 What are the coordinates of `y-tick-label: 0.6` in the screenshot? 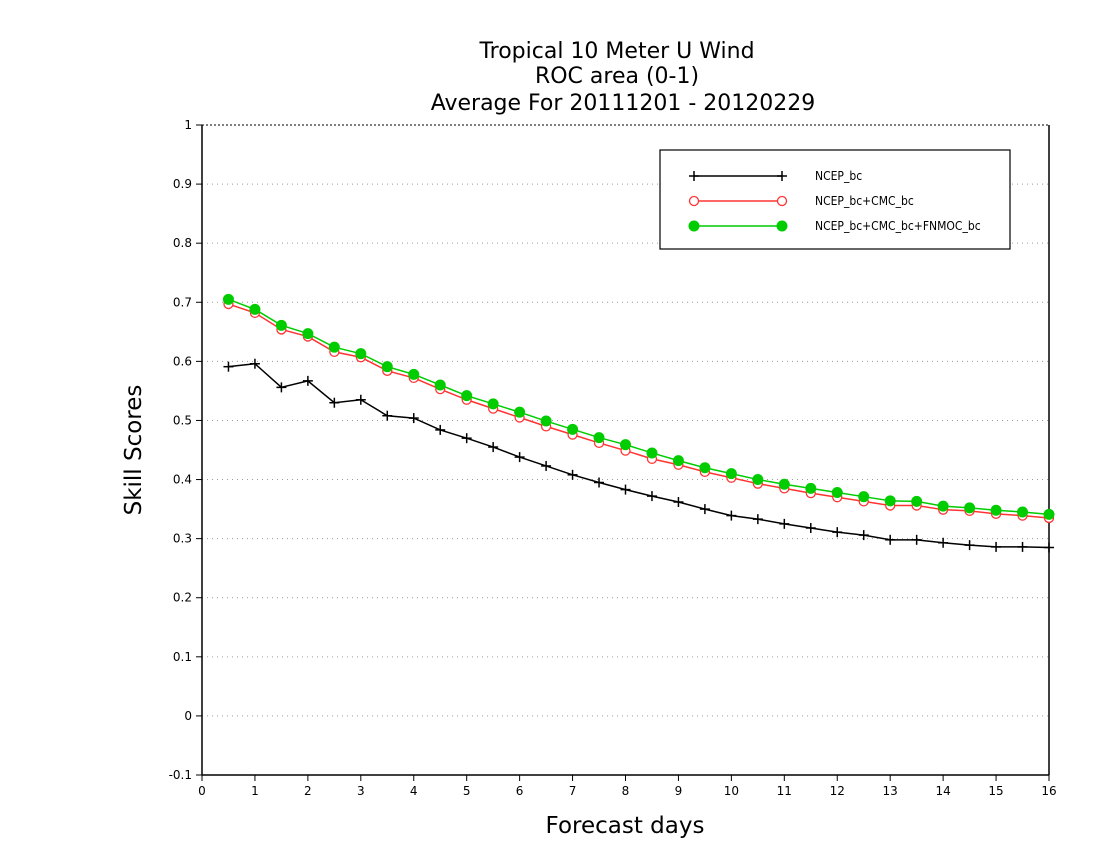 It's located at (182, 361).